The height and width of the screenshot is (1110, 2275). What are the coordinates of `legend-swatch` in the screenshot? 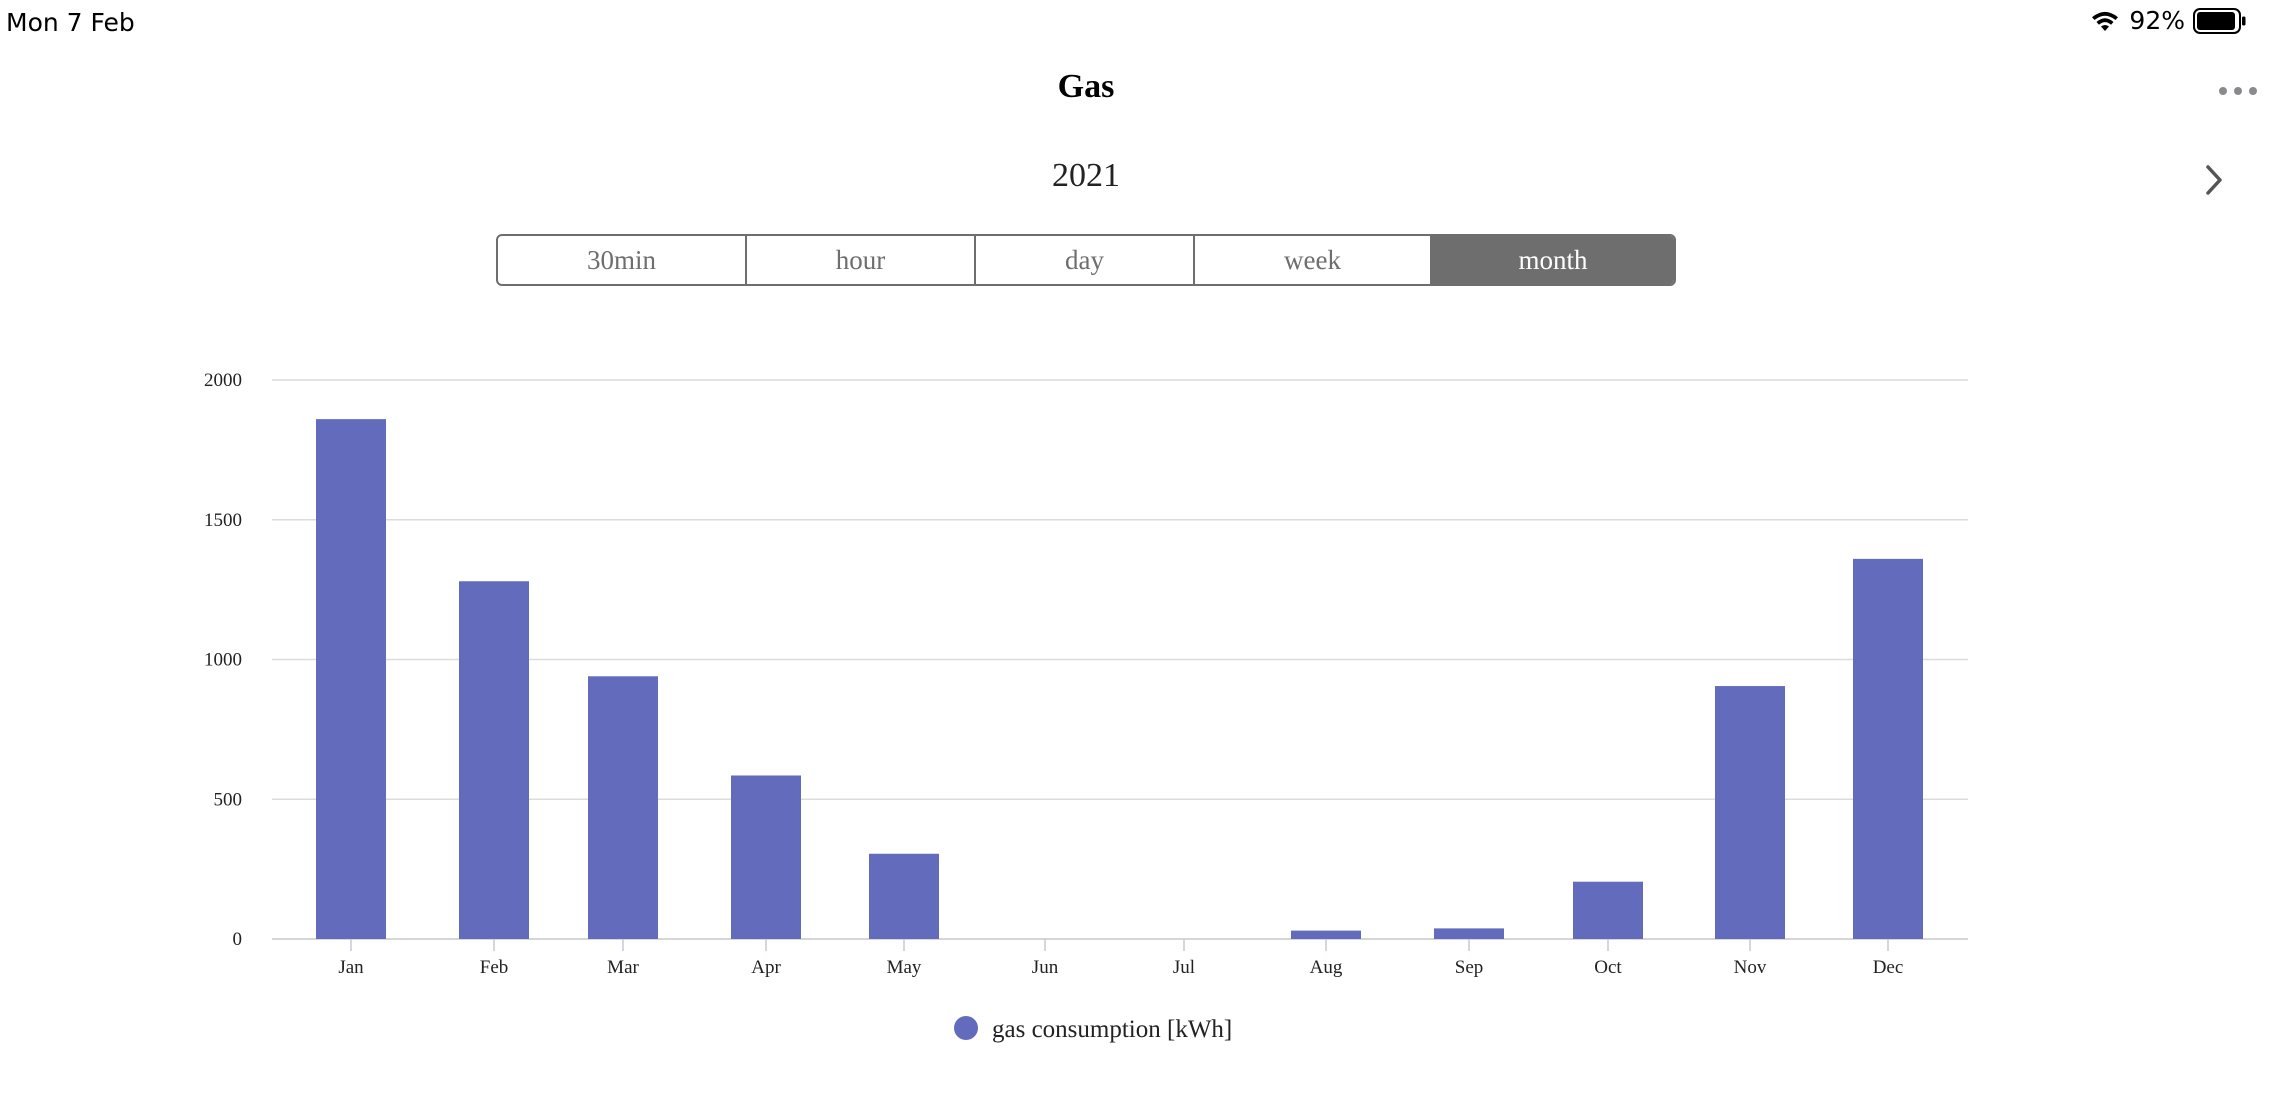 It's located at (966, 1028).